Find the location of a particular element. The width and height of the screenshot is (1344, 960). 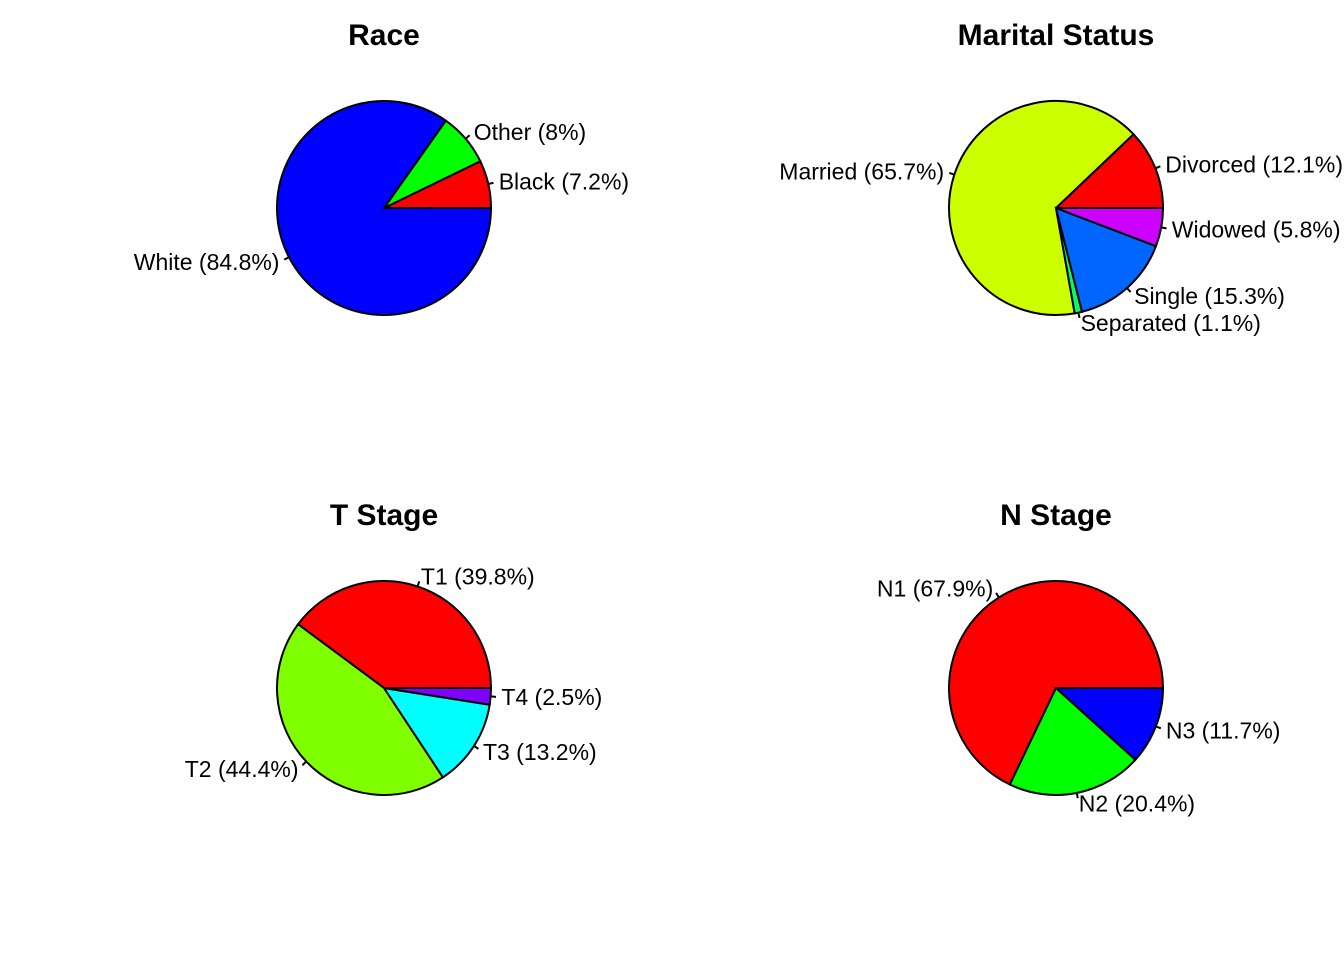

slice-label-divorced: Divorced (12.1%) is located at coordinates (1254, 164).